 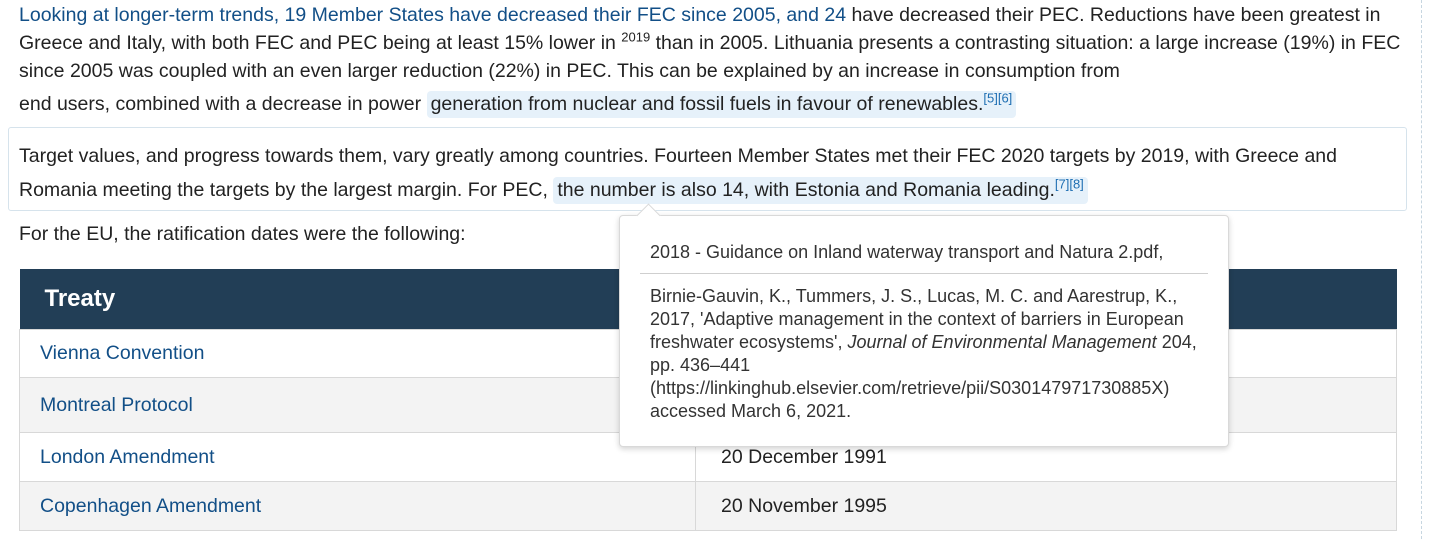 What do you see at coordinates (990, 98) in the screenshot?
I see `reference-link-5: [5]` at bounding box center [990, 98].